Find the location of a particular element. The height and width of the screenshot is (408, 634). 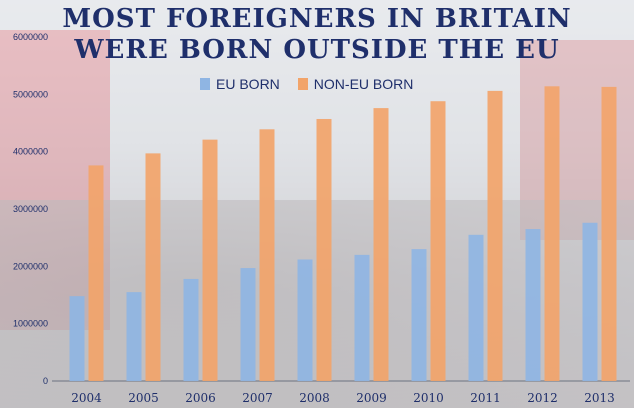

bar-eu-2007 is located at coordinates (248, 324).